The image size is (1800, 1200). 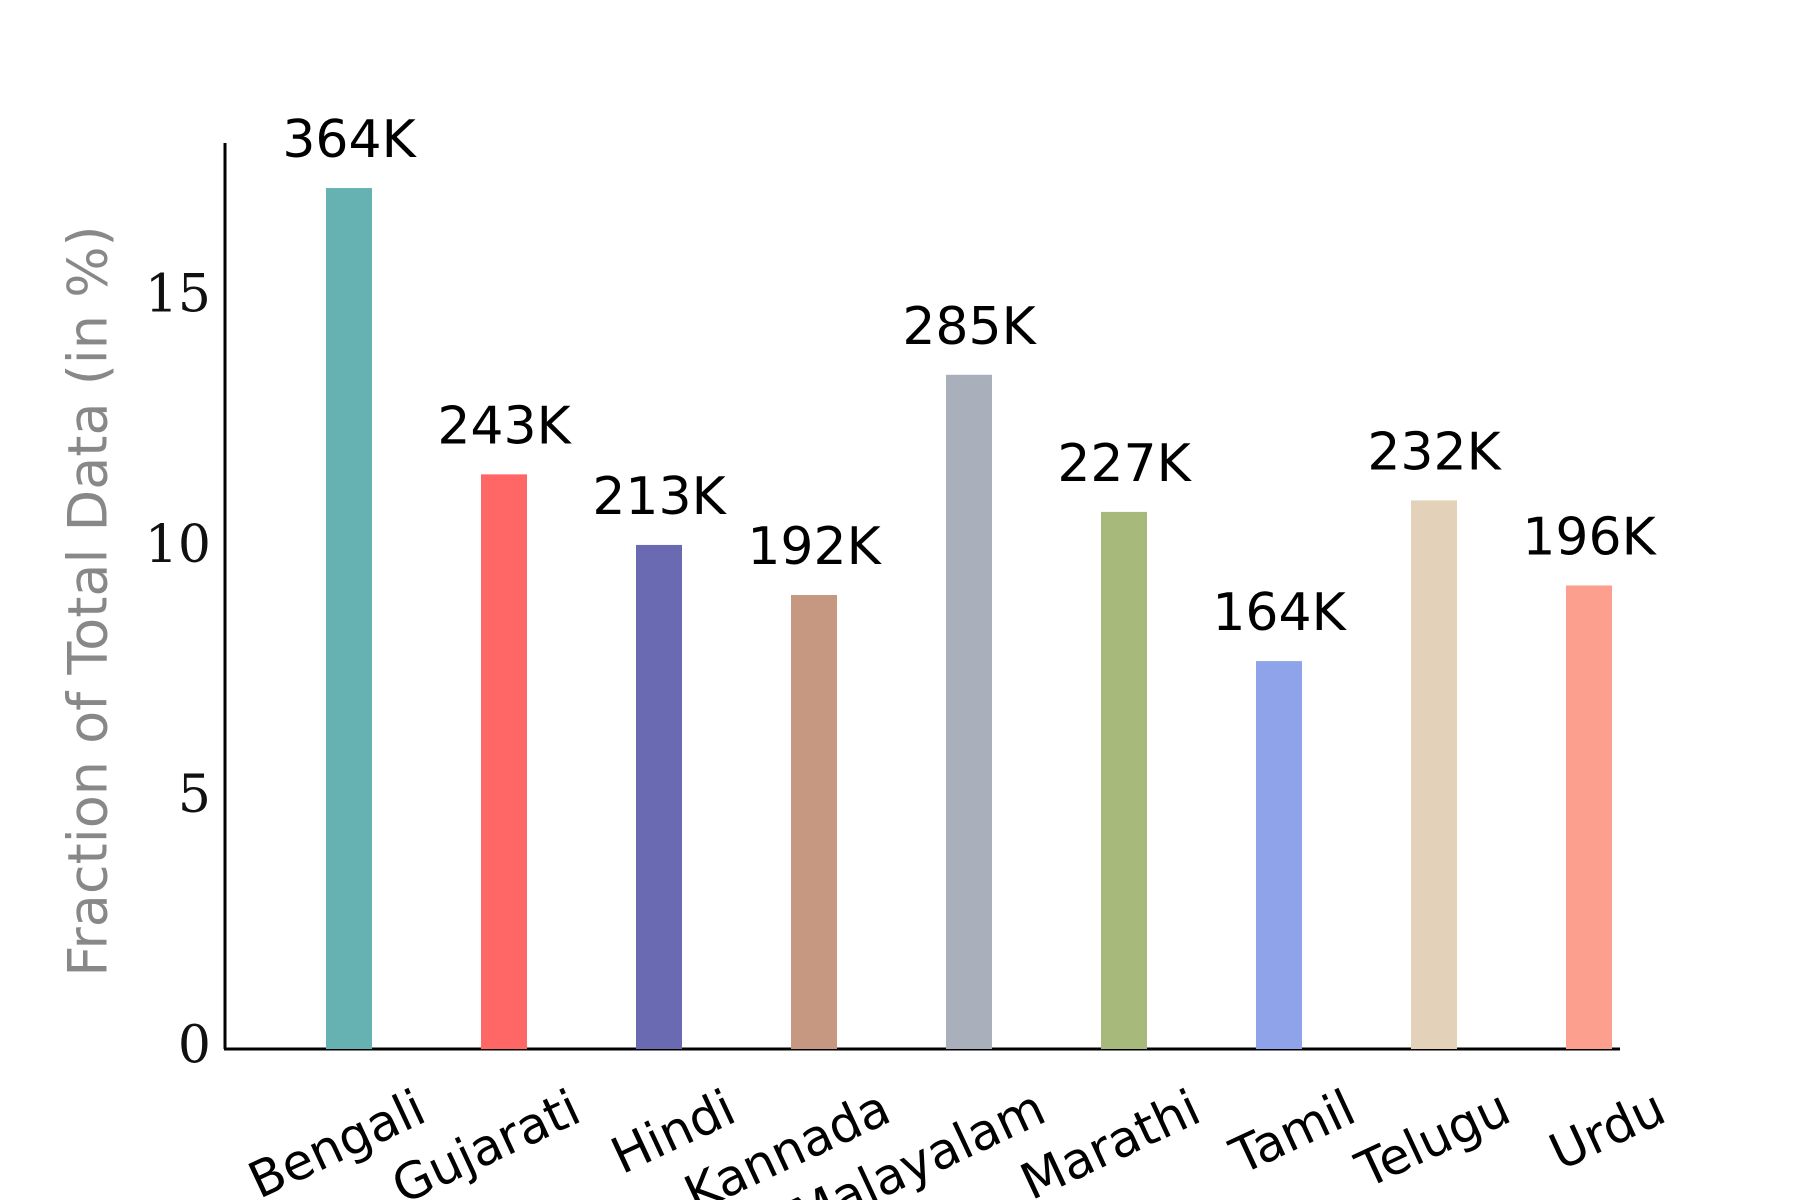 I want to click on bar-label: 285K, so click(x=969, y=327).